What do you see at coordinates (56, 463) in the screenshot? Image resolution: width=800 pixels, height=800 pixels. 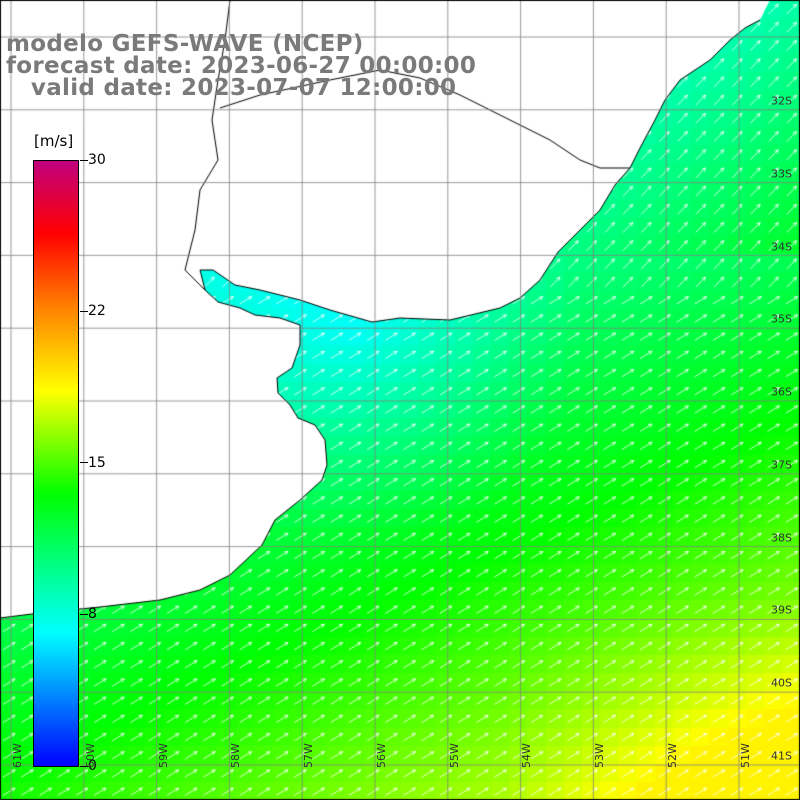 I see `colorbar` at bounding box center [56, 463].